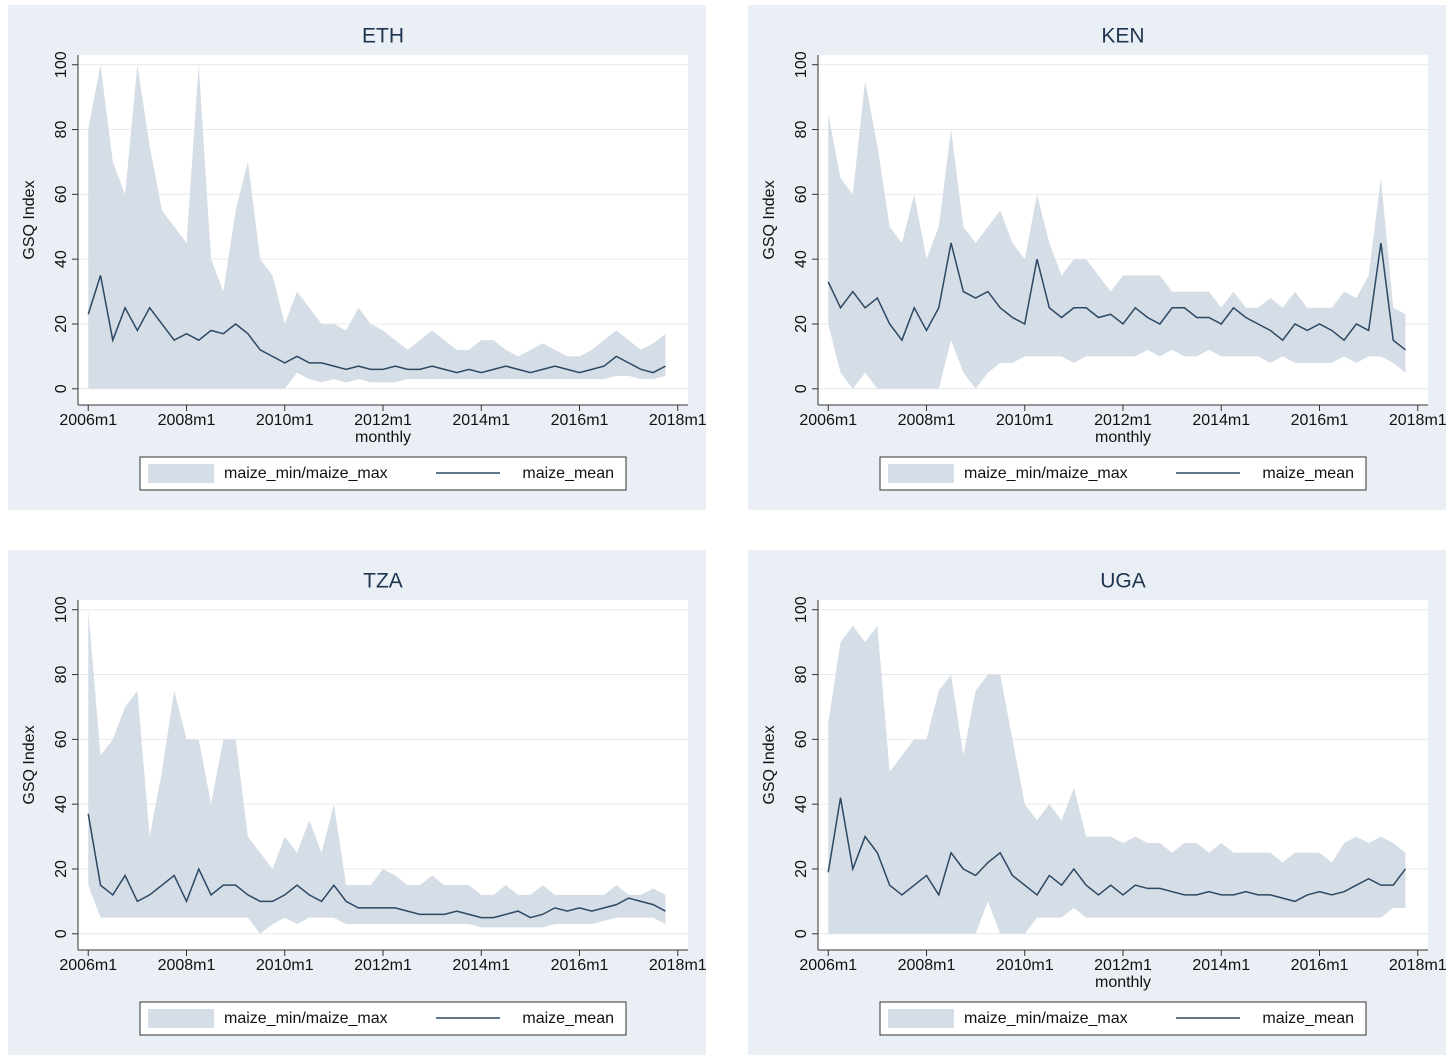 The width and height of the screenshot is (1451, 1056). I want to click on chart-title: UGA, so click(1123, 581).